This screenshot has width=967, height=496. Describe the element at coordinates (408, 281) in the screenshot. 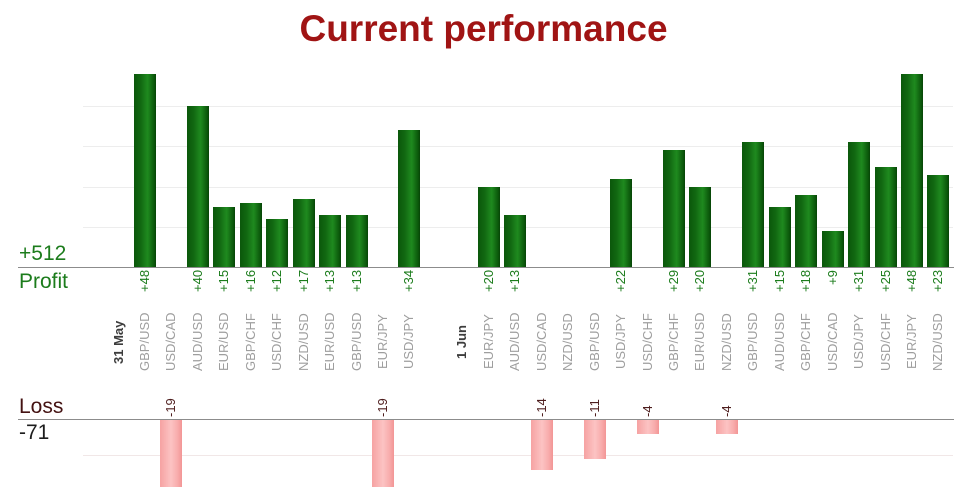

I see `profit-value-label: +34` at that location.